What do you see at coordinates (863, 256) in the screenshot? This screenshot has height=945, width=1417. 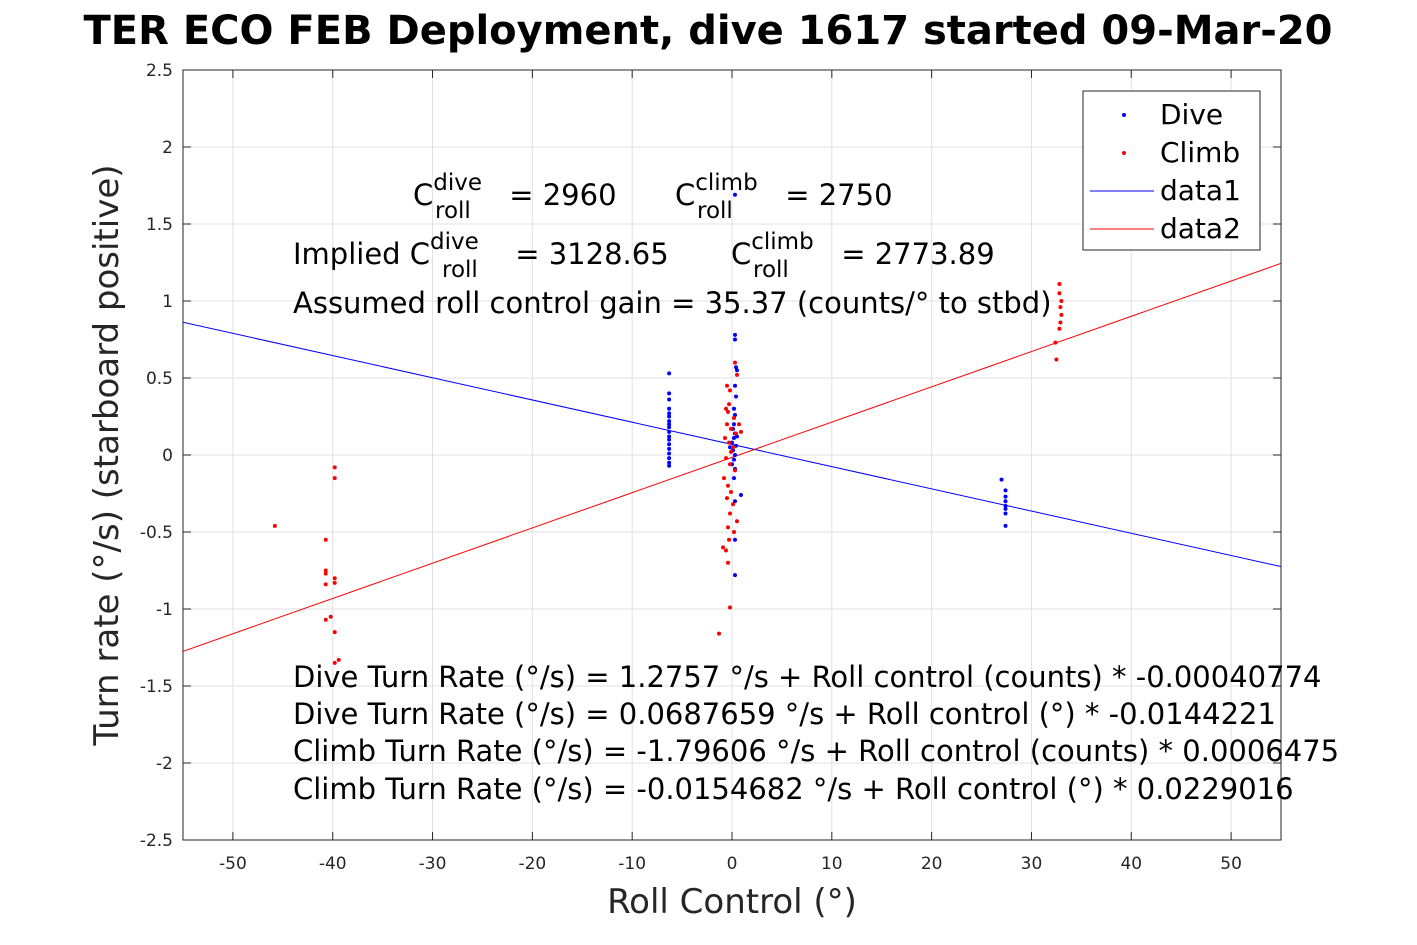 I see `implied-climb-annotation: Cclimb roll = 2773.89` at bounding box center [863, 256].